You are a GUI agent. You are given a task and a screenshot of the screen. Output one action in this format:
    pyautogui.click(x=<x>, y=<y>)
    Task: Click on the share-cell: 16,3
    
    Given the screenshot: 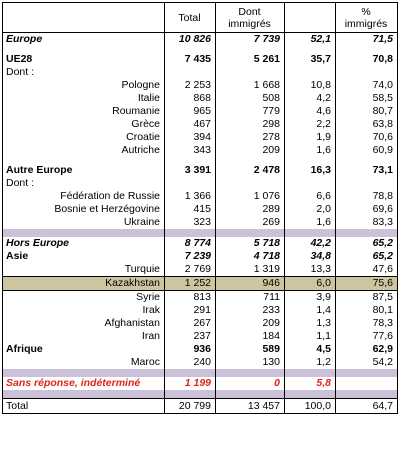 What is the action you would take?
    pyautogui.click(x=310, y=170)
    